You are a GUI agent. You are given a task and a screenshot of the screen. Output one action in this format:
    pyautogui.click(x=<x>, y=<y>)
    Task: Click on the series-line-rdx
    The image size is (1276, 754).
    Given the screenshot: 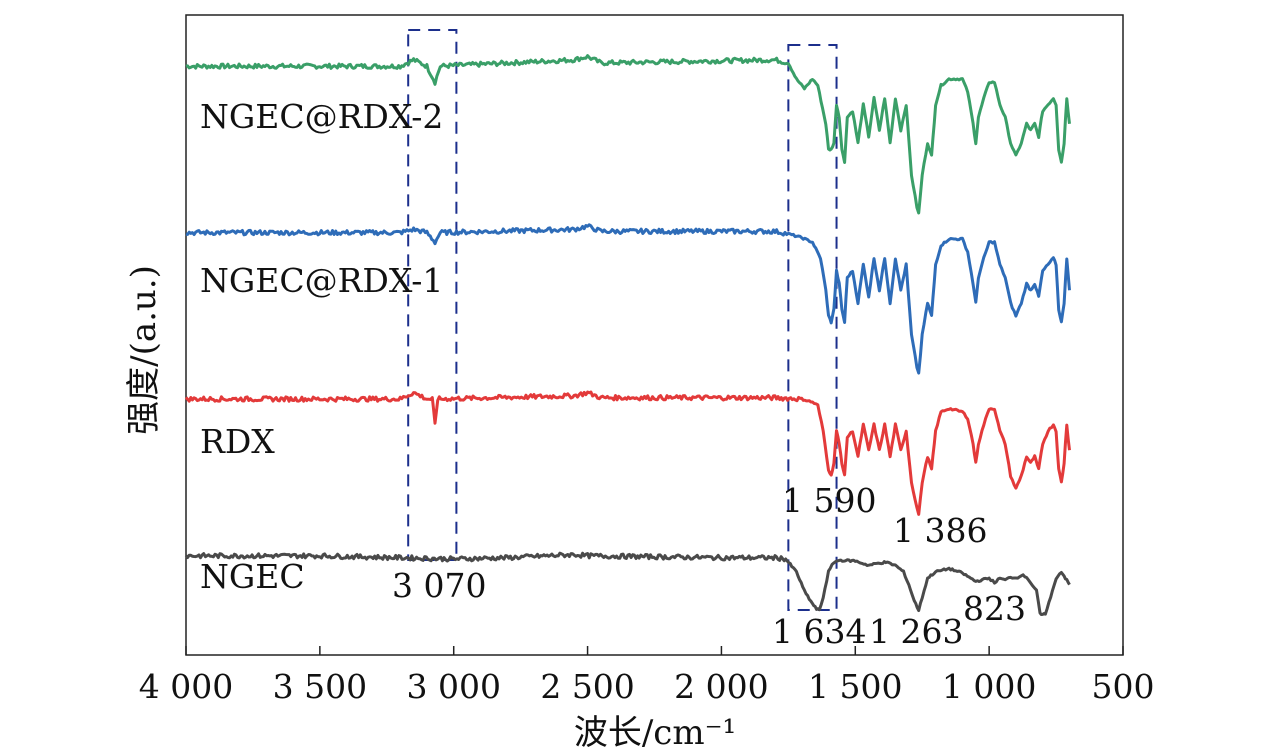 What is the action you would take?
    pyautogui.click(x=627, y=453)
    